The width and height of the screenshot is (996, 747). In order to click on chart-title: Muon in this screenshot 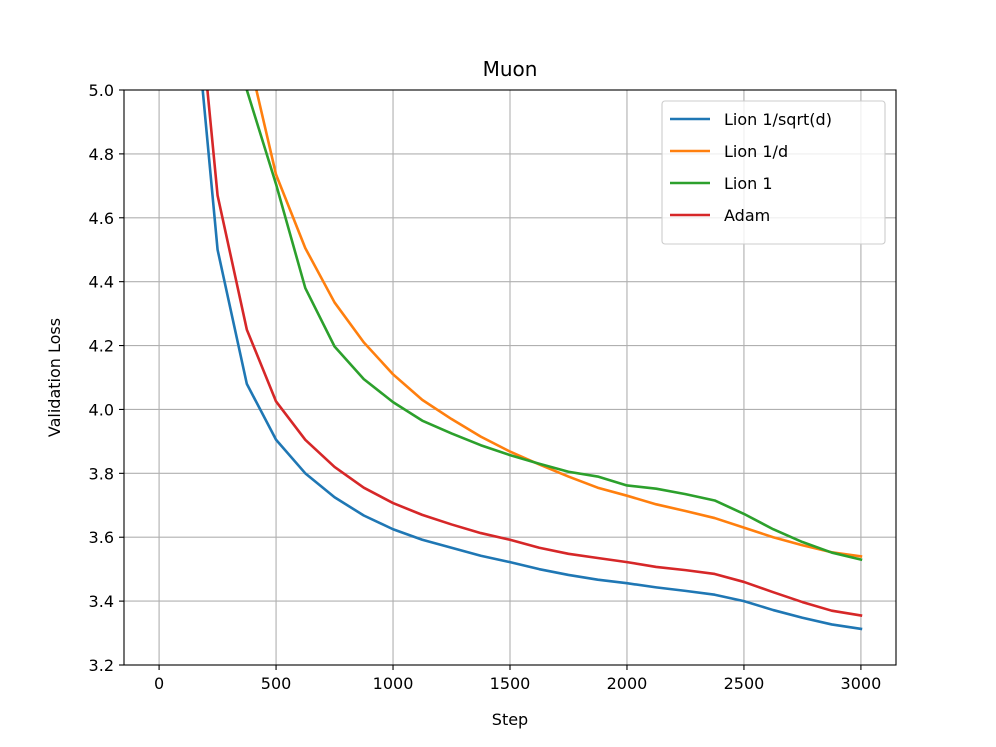, I will do `click(510, 69)`.